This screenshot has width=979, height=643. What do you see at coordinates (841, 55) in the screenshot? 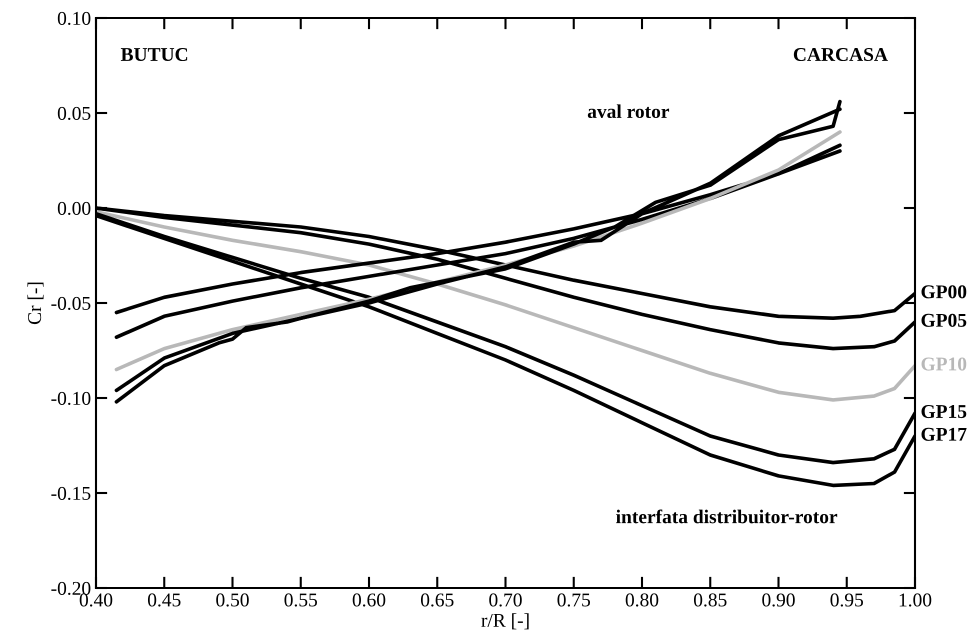
I see `annotation: CARCASA` at bounding box center [841, 55].